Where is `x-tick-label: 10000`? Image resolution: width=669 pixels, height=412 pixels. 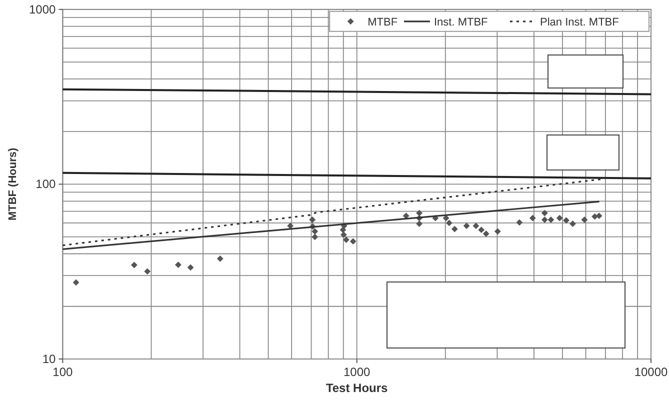 x-tick-label: 10000 is located at coordinates (651, 372).